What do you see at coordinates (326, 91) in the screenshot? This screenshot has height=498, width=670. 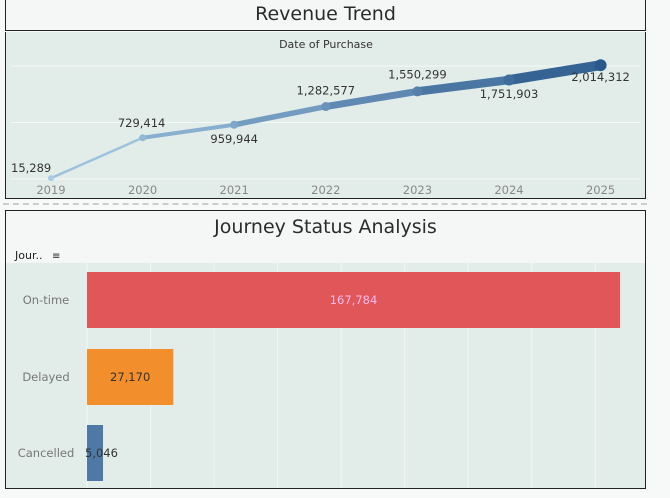 I see `data-label: 1,282,577` at bounding box center [326, 91].